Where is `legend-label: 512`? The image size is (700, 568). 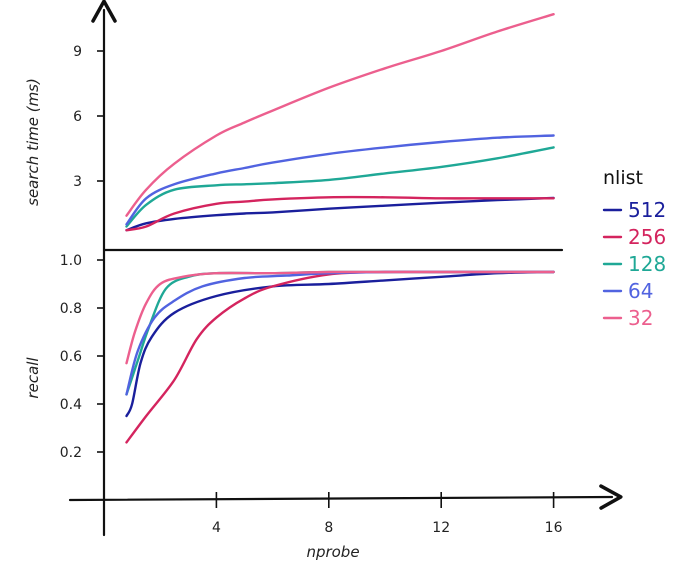
legend-label: 512 is located at coordinates (647, 210).